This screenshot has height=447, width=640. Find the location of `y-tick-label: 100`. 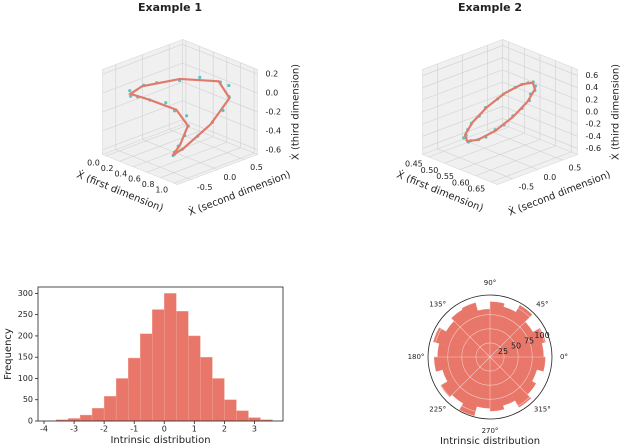

y-tick-label: 100 is located at coordinates (25, 378).